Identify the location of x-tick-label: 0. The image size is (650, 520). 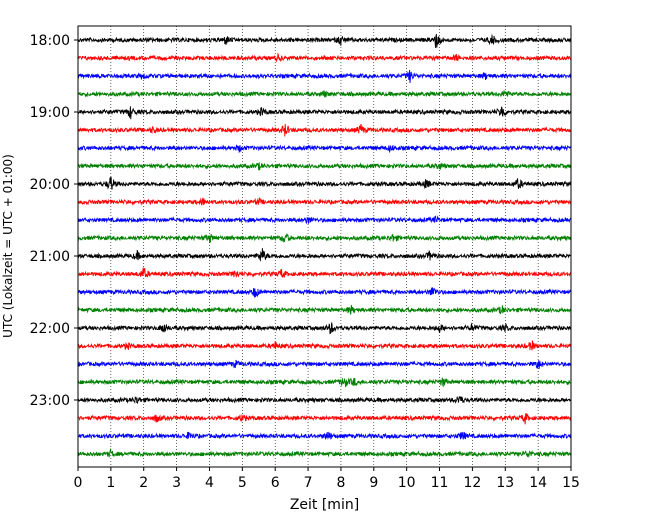
(78, 483).